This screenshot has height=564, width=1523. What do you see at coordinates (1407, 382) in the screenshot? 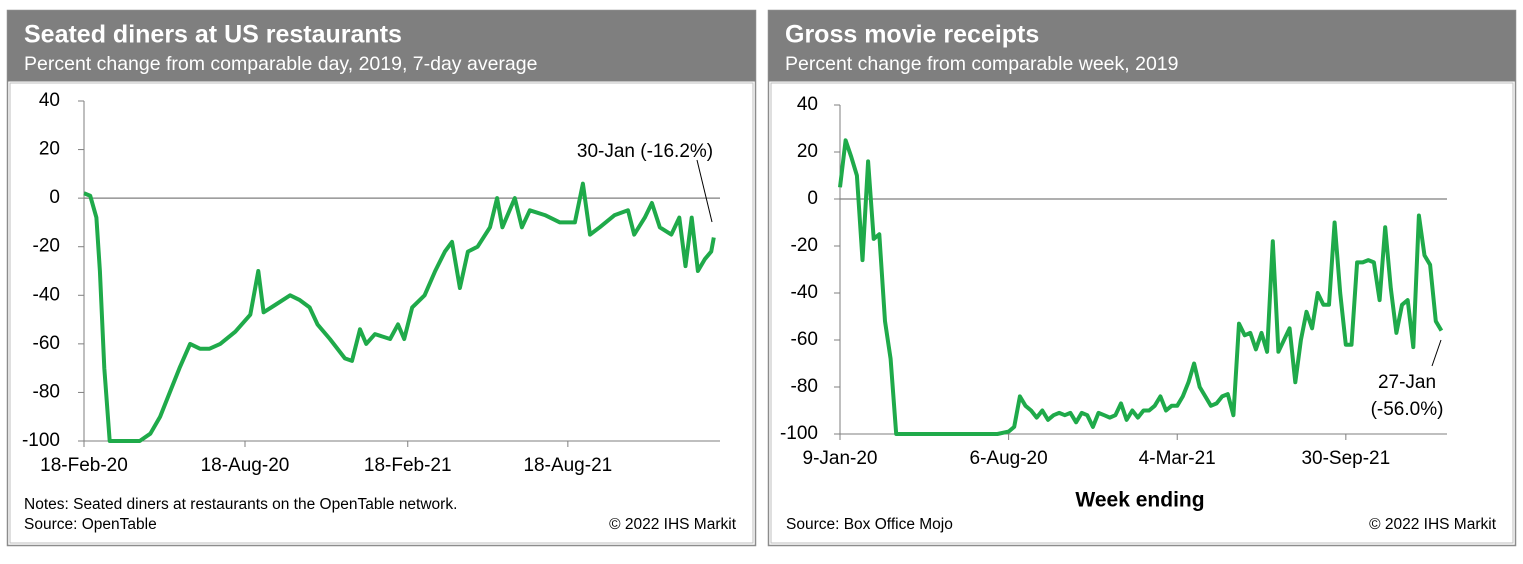
I see `annotation: 27-Jan` at bounding box center [1407, 382].